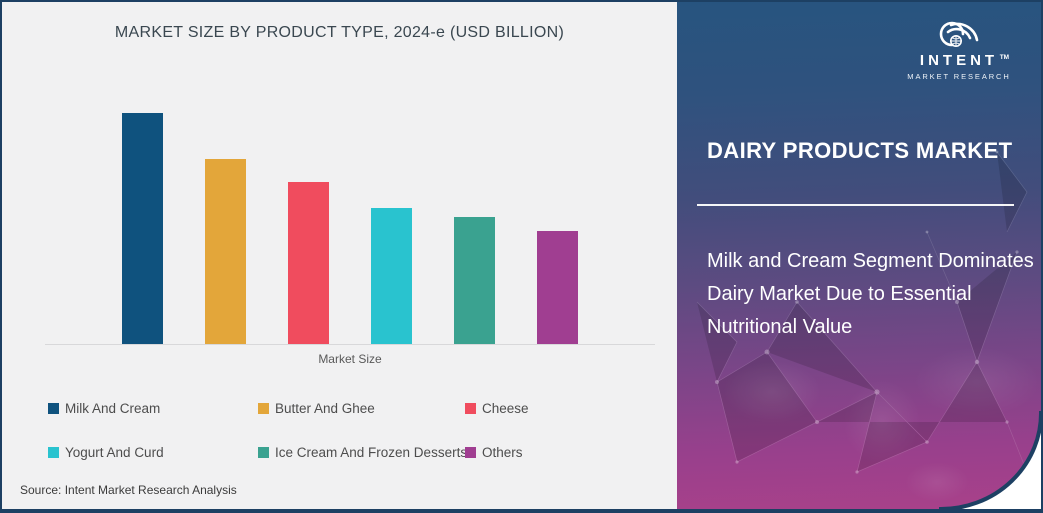 The height and width of the screenshot is (513, 1043). What do you see at coordinates (839, 294) in the screenshot?
I see `panel-description-line-2: Dairy Market Due to Essential` at bounding box center [839, 294].